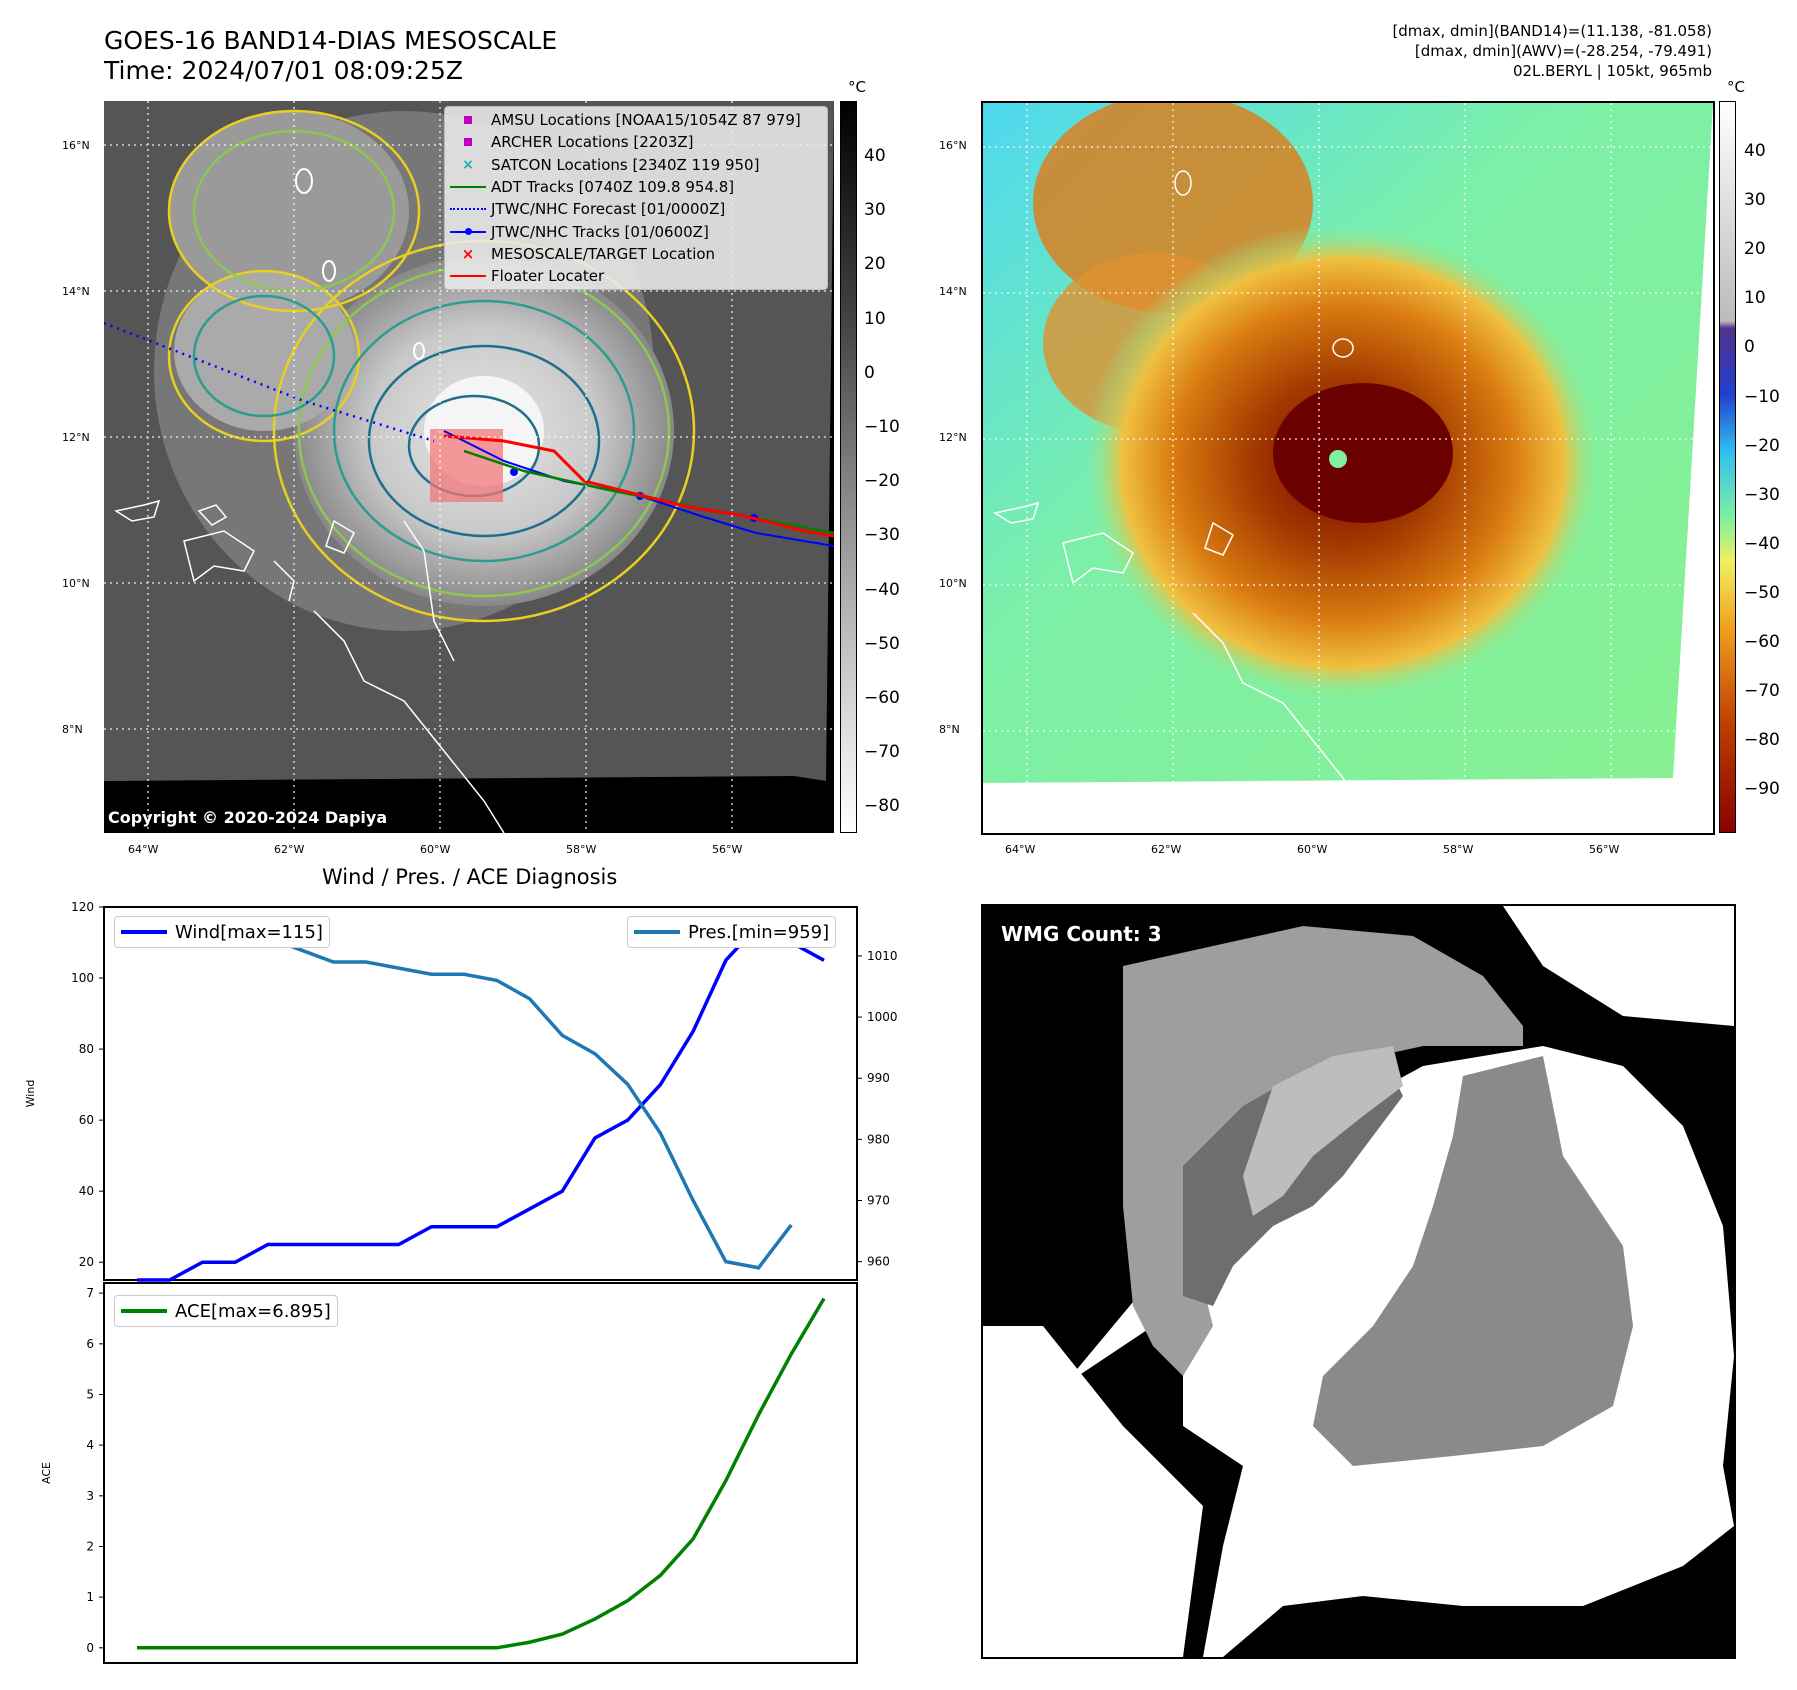 Image resolution: width=1797 pixels, height=1690 pixels. Describe the element at coordinates (1755, 298) in the screenshot. I see `right-colorbar-tick: 10` at that location.